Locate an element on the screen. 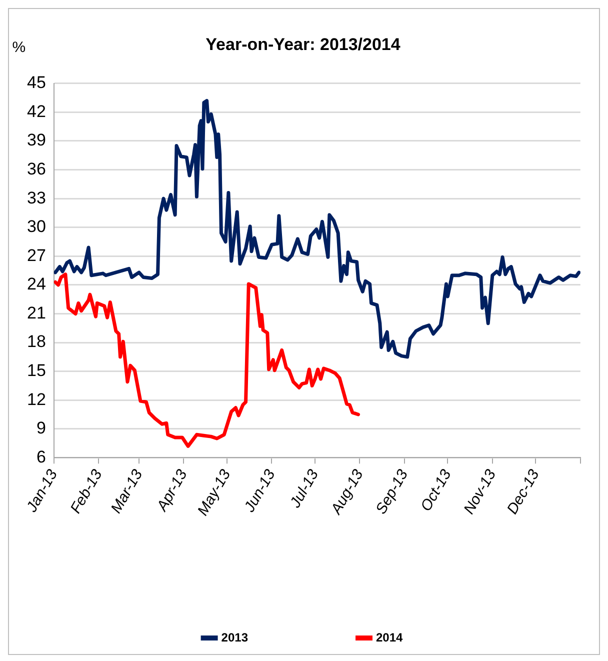 This screenshot has height=661, width=608. y-tick-label: 9 is located at coordinates (41, 428).